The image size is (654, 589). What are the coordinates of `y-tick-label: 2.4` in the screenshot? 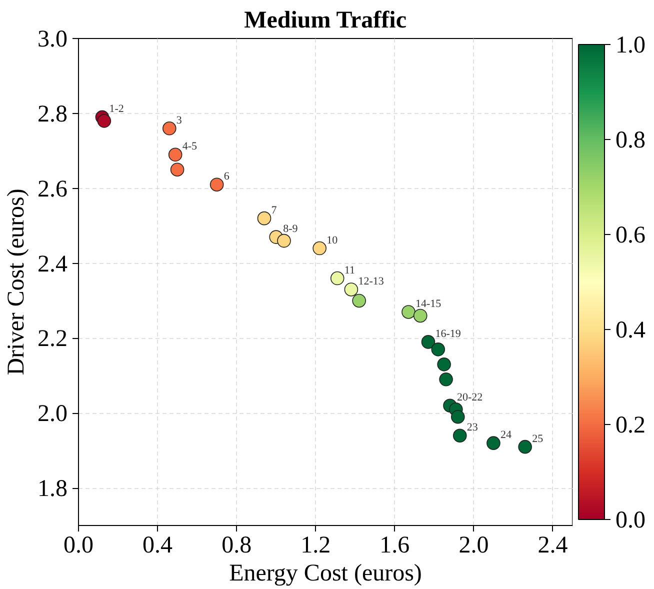 It's located at (53, 264).